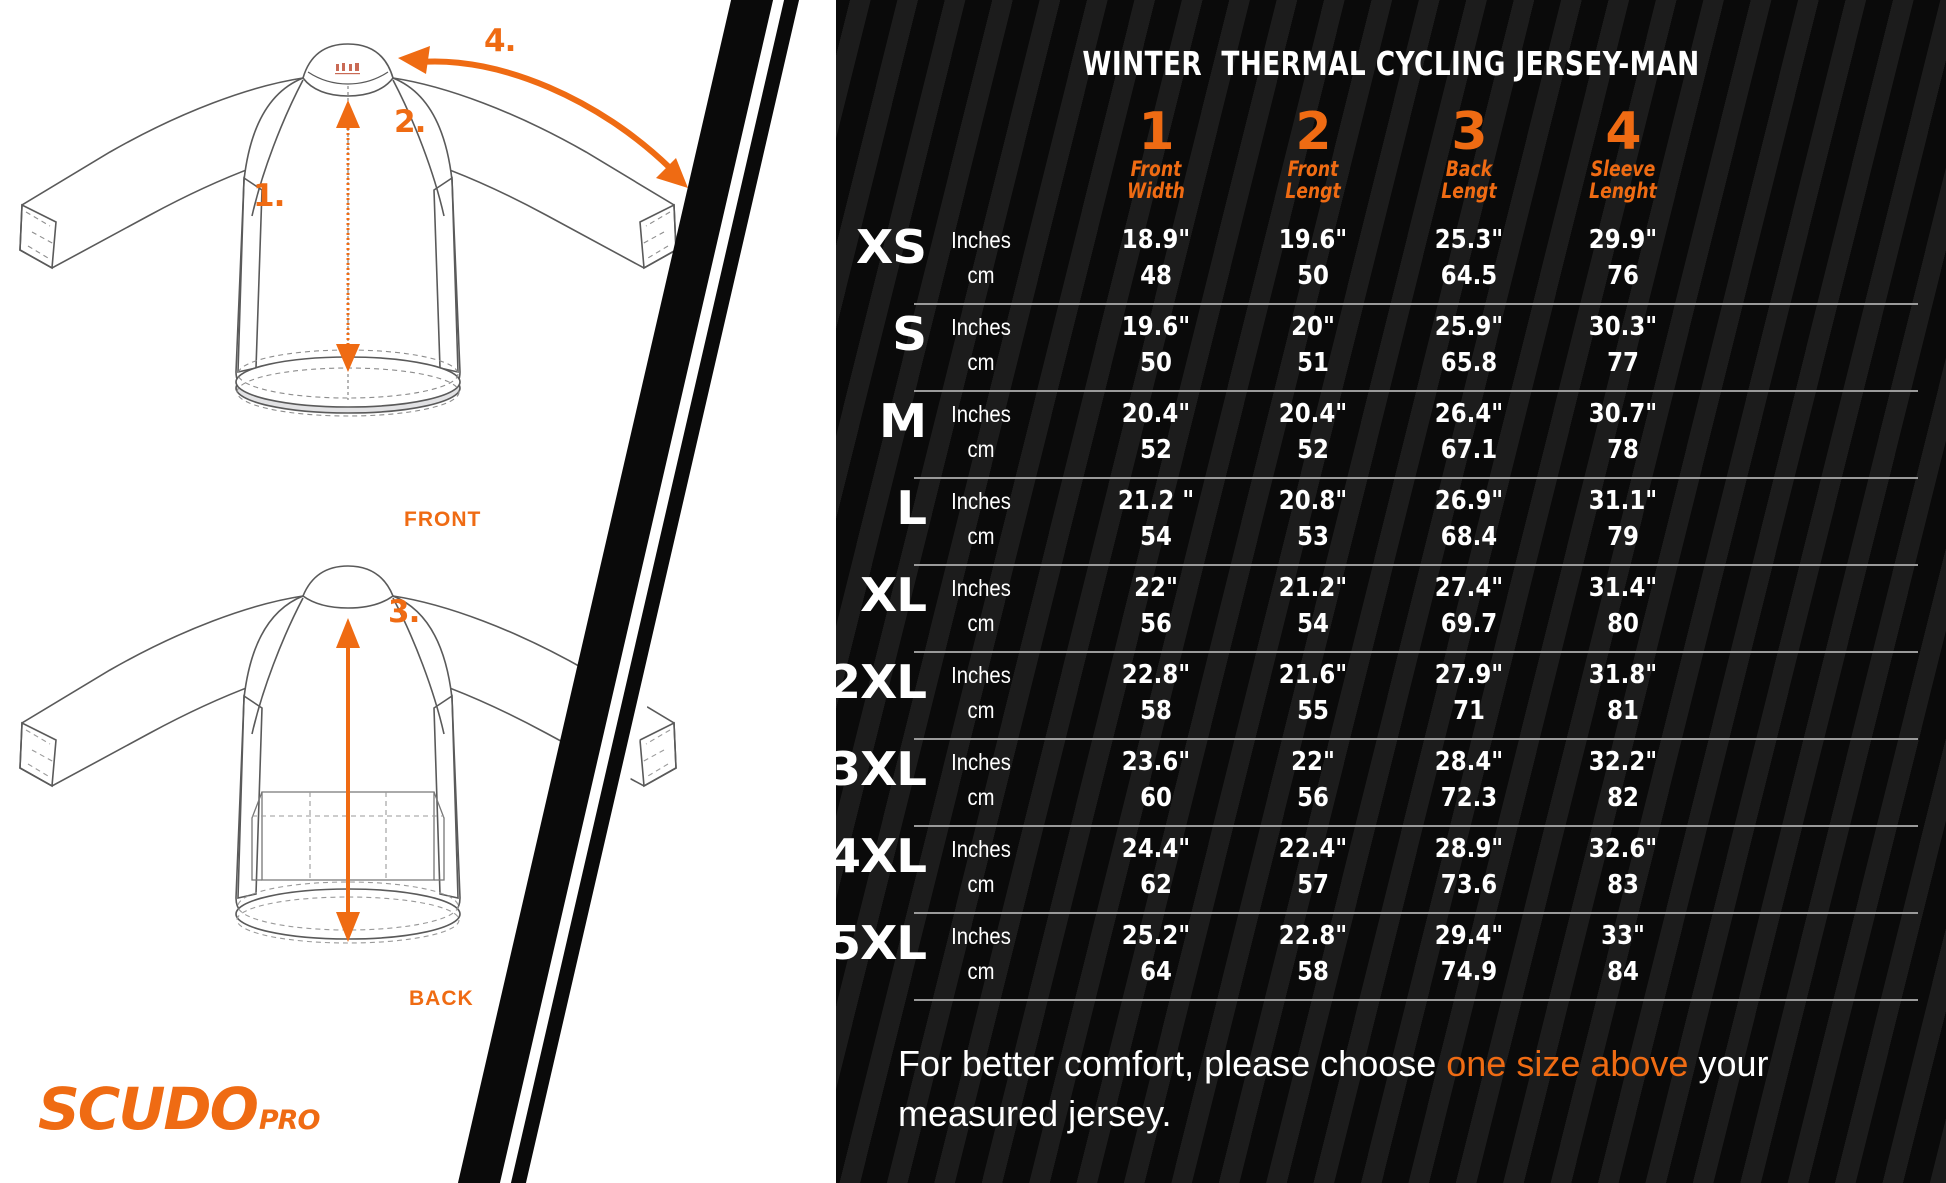 This screenshot has height=1183, width=1946. I want to click on front-view-label: FRONT, so click(443, 519).